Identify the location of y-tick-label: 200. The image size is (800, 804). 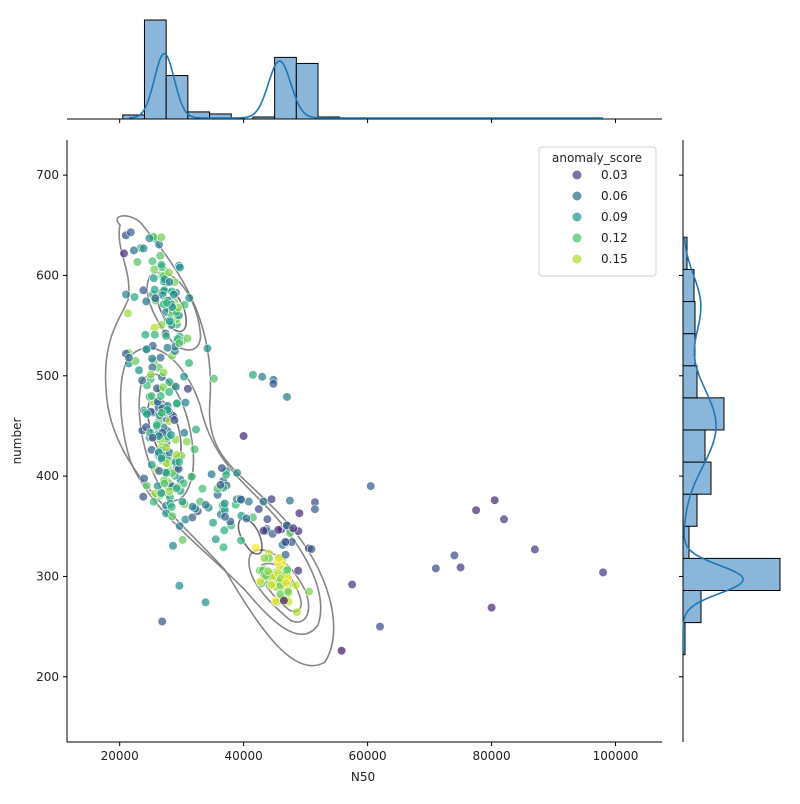
(47, 677).